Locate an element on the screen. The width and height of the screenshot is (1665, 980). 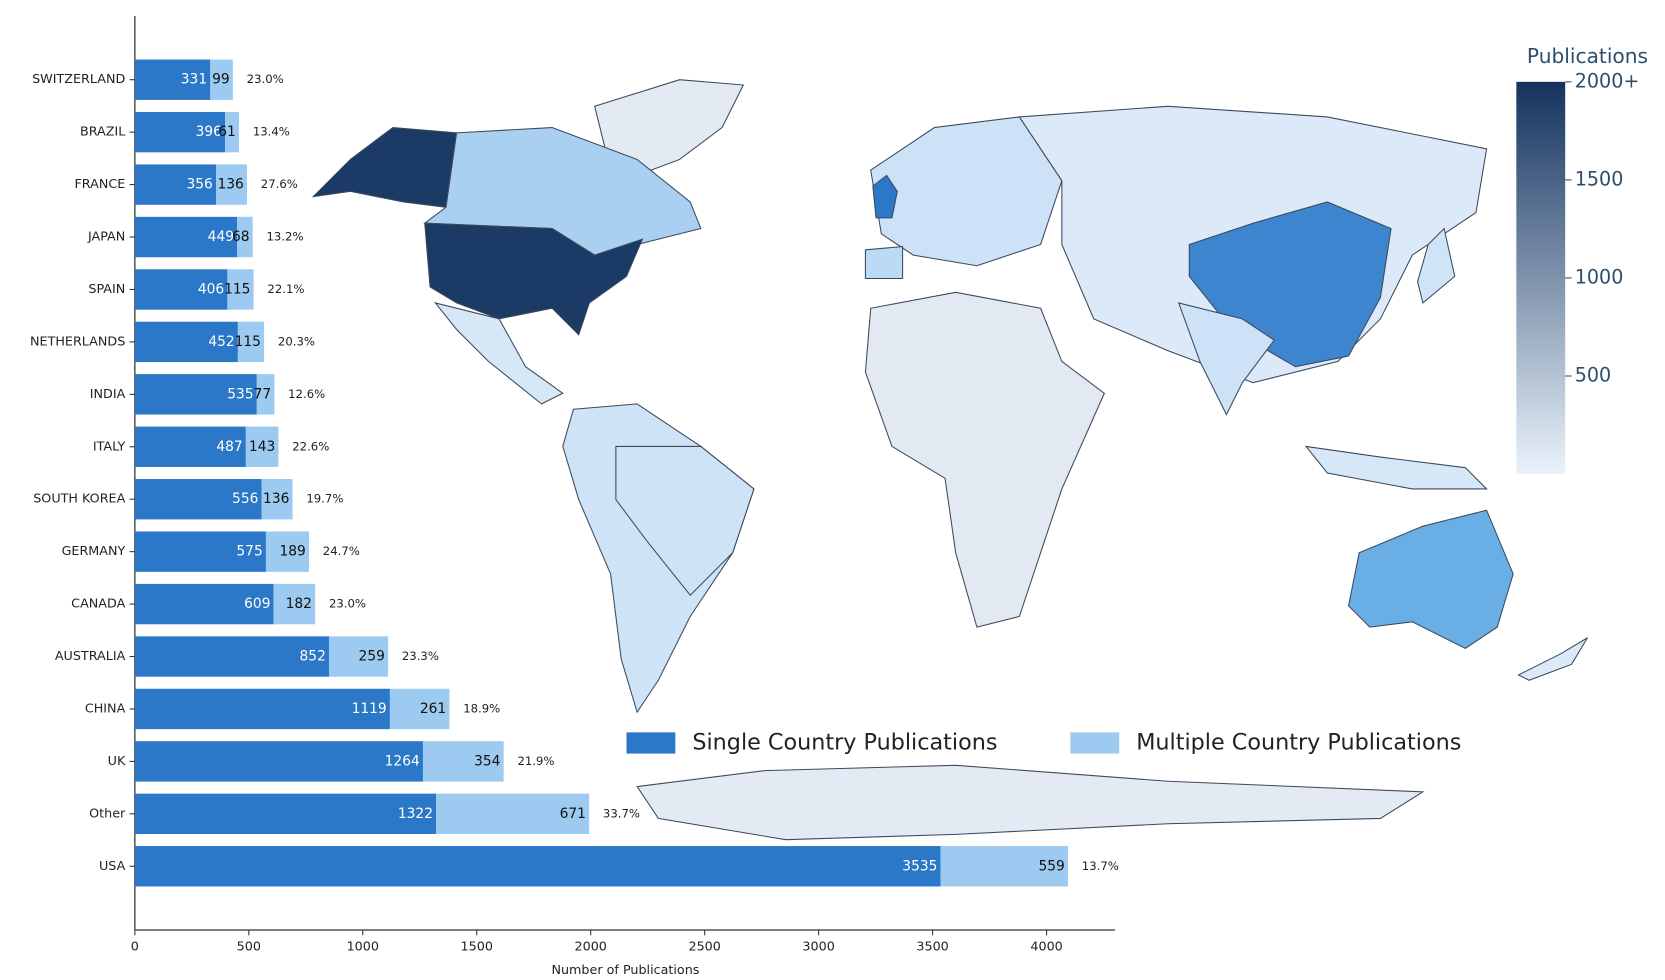
x-tick-label: 2000 is located at coordinates (591, 947).